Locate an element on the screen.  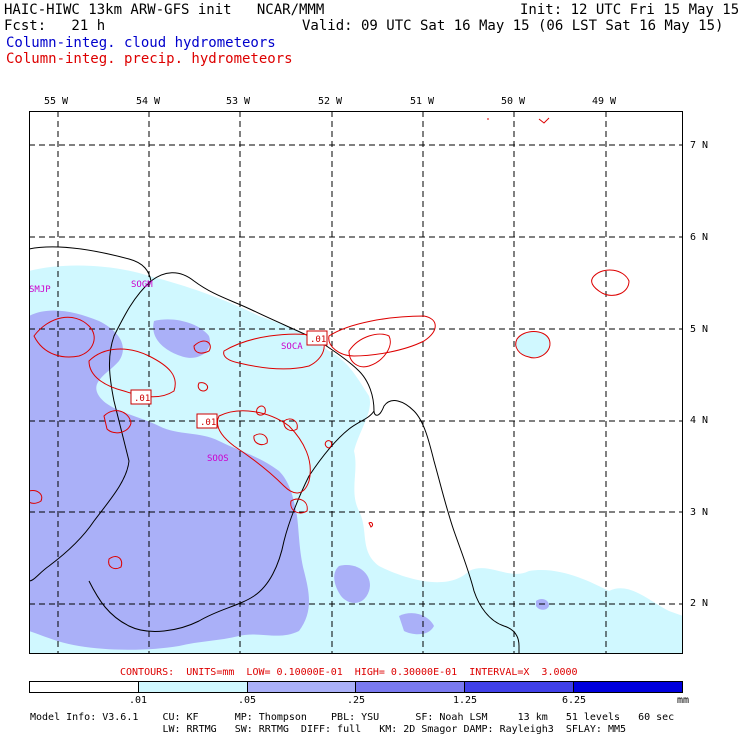
lat-label: 7 N is located at coordinates (699, 145).